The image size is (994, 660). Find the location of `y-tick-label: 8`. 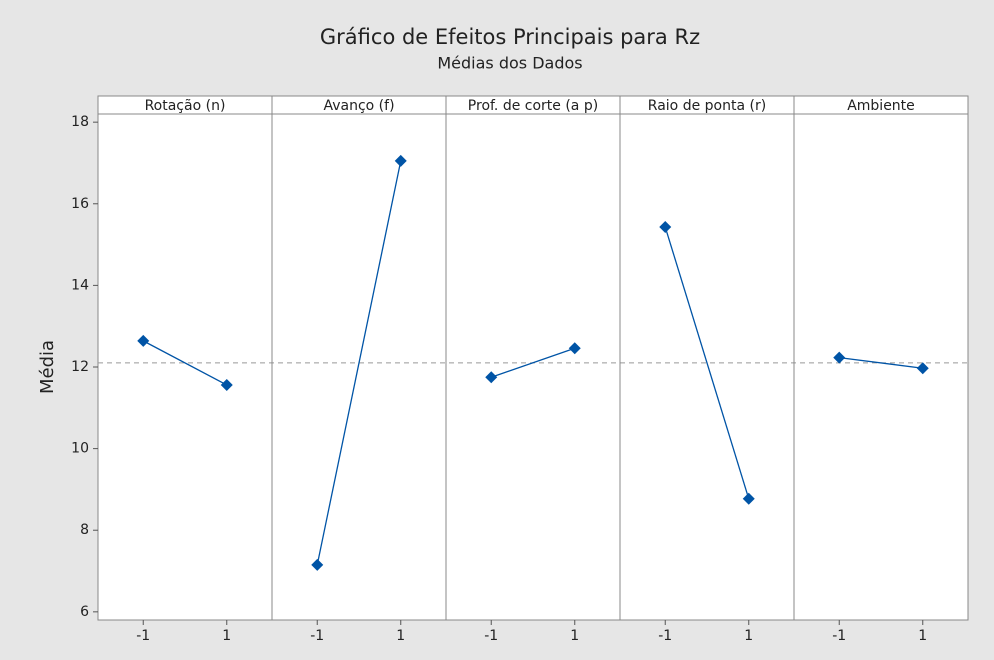

y-tick-label: 8 is located at coordinates (84, 530).